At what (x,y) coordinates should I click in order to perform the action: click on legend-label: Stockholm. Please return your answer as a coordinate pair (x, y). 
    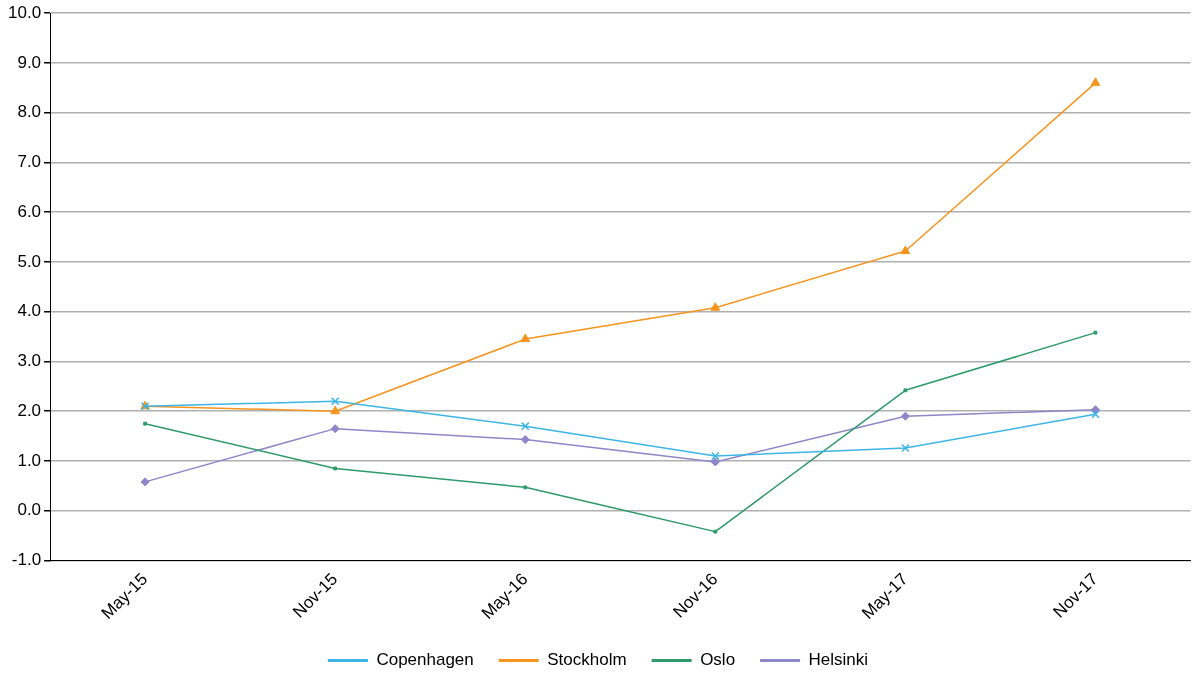
    Looking at the image, I should click on (587, 660).